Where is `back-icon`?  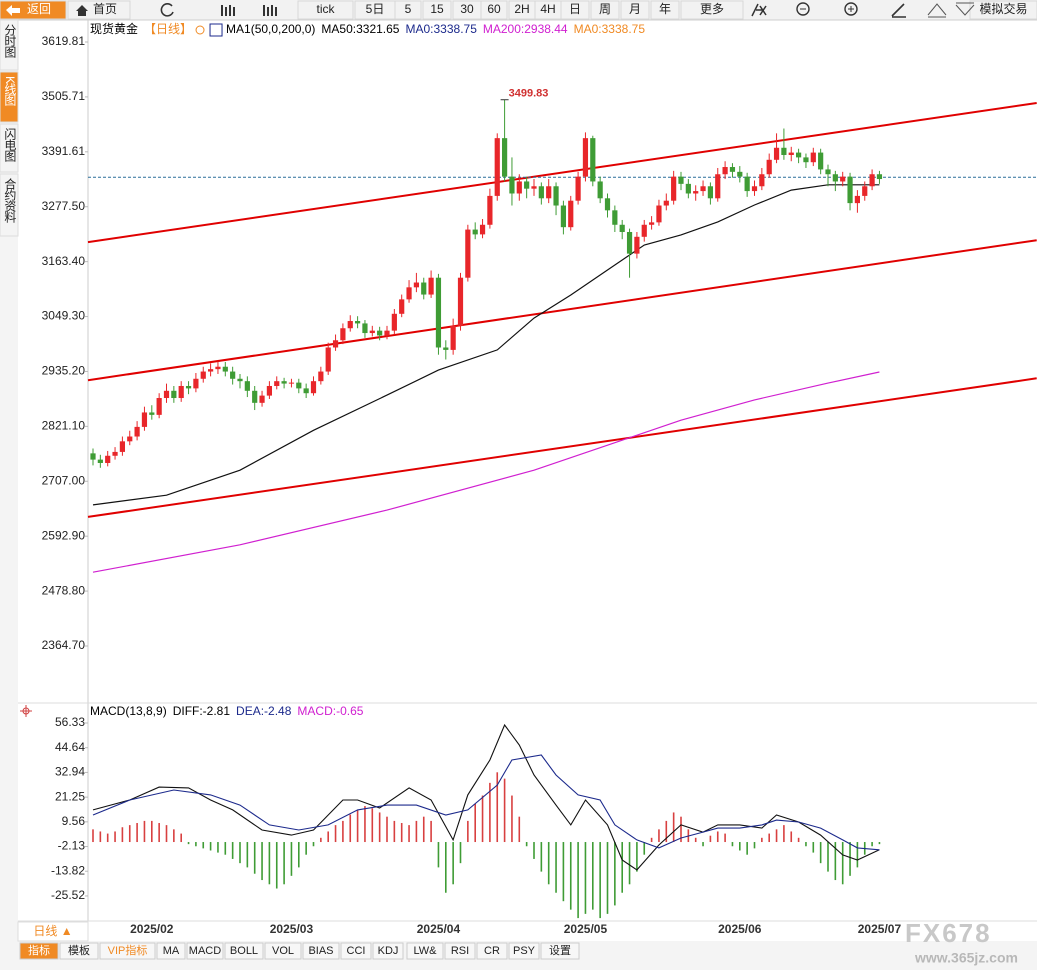 back-icon is located at coordinates (13, 10).